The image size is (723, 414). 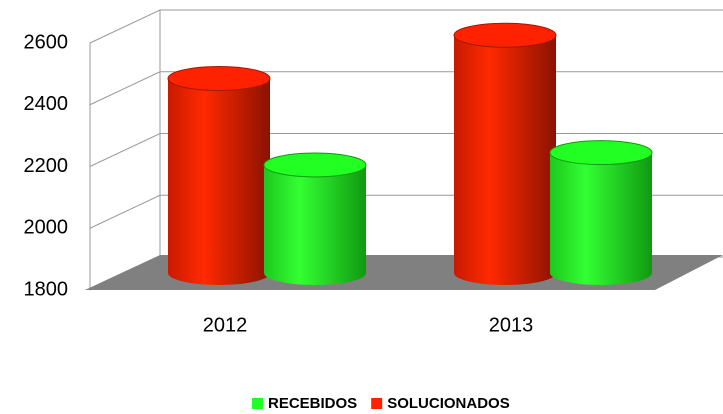 I want to click on y-tick-label: 1800, so click(x=46, y=289).